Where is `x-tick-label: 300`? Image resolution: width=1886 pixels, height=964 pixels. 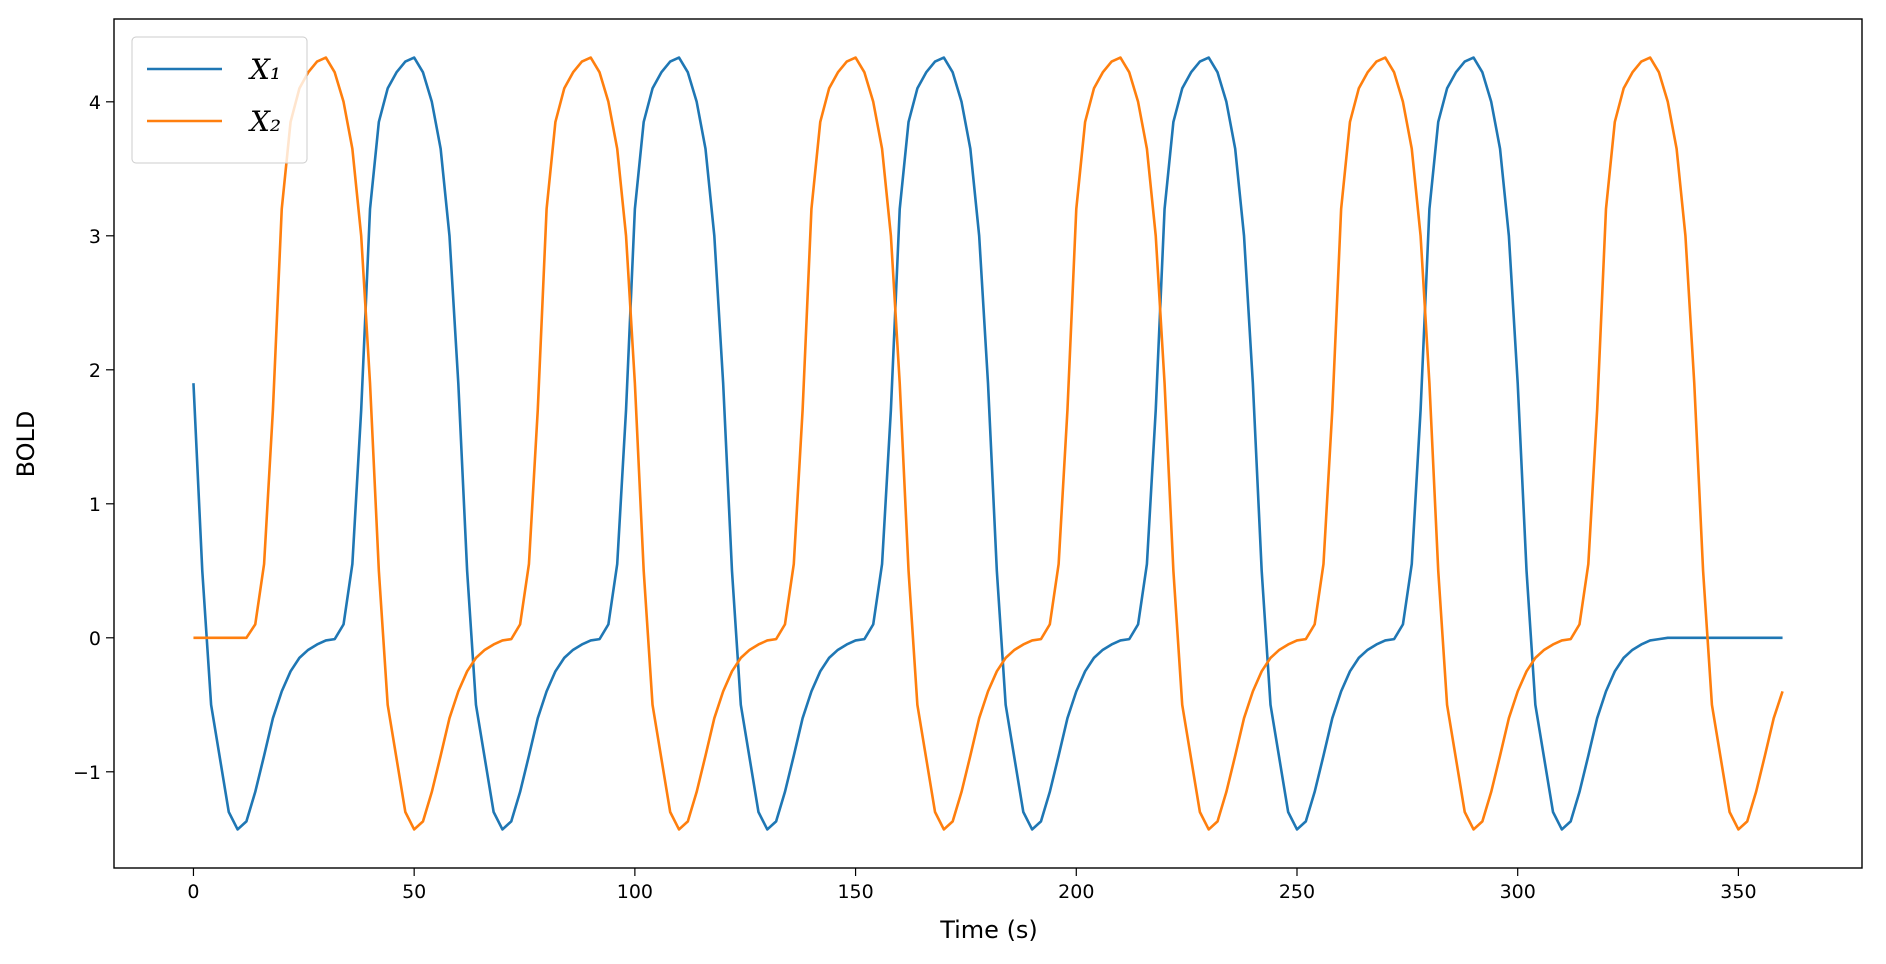
x-tick-label: 300 is located at coordinates (1518, 892).